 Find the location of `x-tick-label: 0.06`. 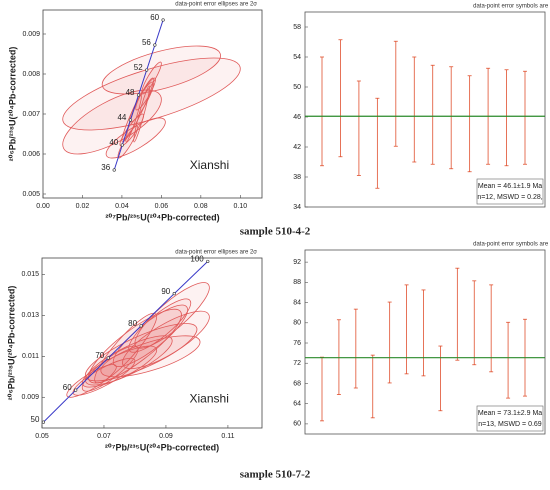

x-tick-label: 0.06 is located at coordinates (162, 206).